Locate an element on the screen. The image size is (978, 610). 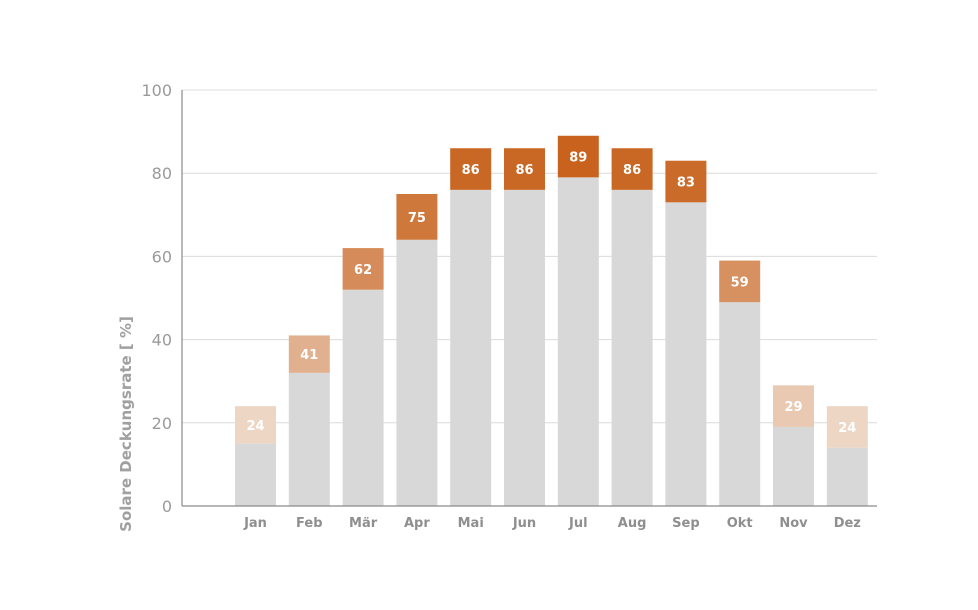
x-tick-labels: Jan Feb Mär Apr Mai Jun Jul Aug Sep Okt Nov Dez is located at coordinates (552, 523).